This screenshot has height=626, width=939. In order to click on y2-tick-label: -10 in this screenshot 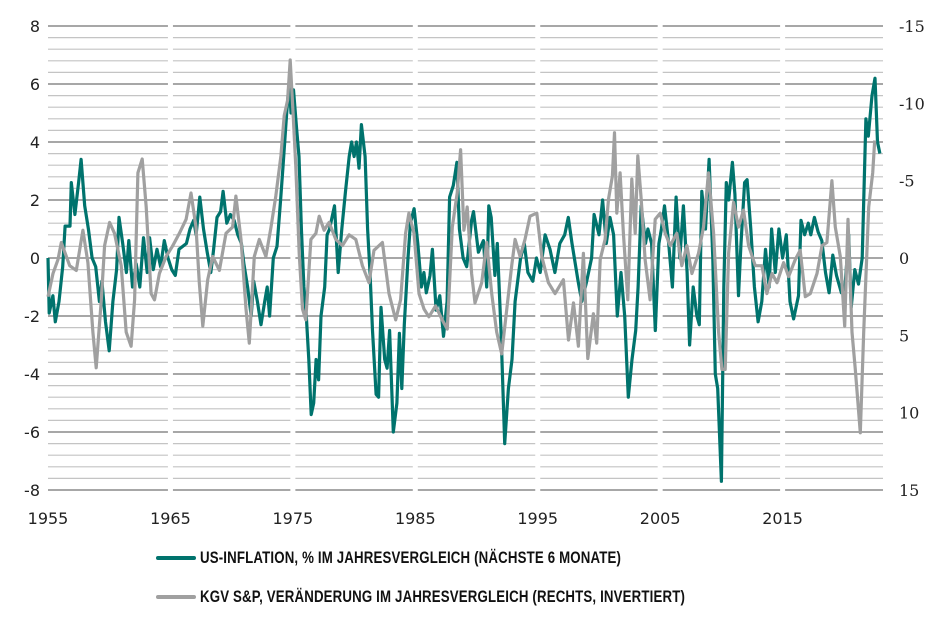, I will do `click(912, 103)`.